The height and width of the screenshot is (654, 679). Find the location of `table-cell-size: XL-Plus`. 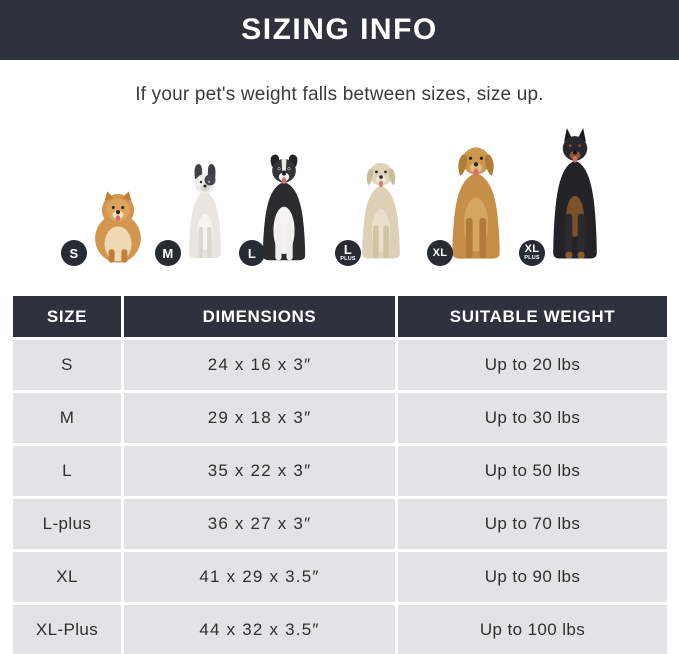

table-cell-size: XL-Plus is located at coordinates (67, 629).